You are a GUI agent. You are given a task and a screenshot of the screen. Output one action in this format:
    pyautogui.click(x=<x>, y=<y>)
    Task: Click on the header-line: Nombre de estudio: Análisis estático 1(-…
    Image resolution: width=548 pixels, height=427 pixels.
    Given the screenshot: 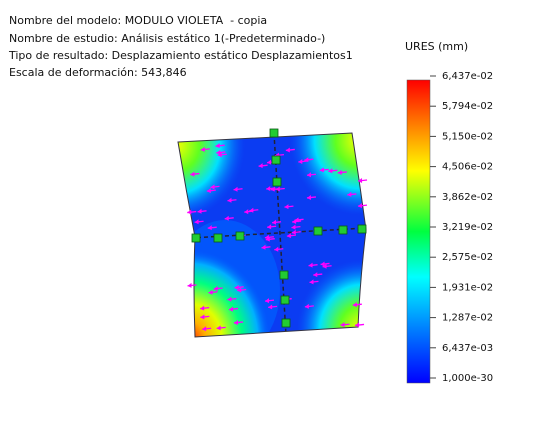 What is the action you would take?
    pyautogui.click(x=167, y=38)
    